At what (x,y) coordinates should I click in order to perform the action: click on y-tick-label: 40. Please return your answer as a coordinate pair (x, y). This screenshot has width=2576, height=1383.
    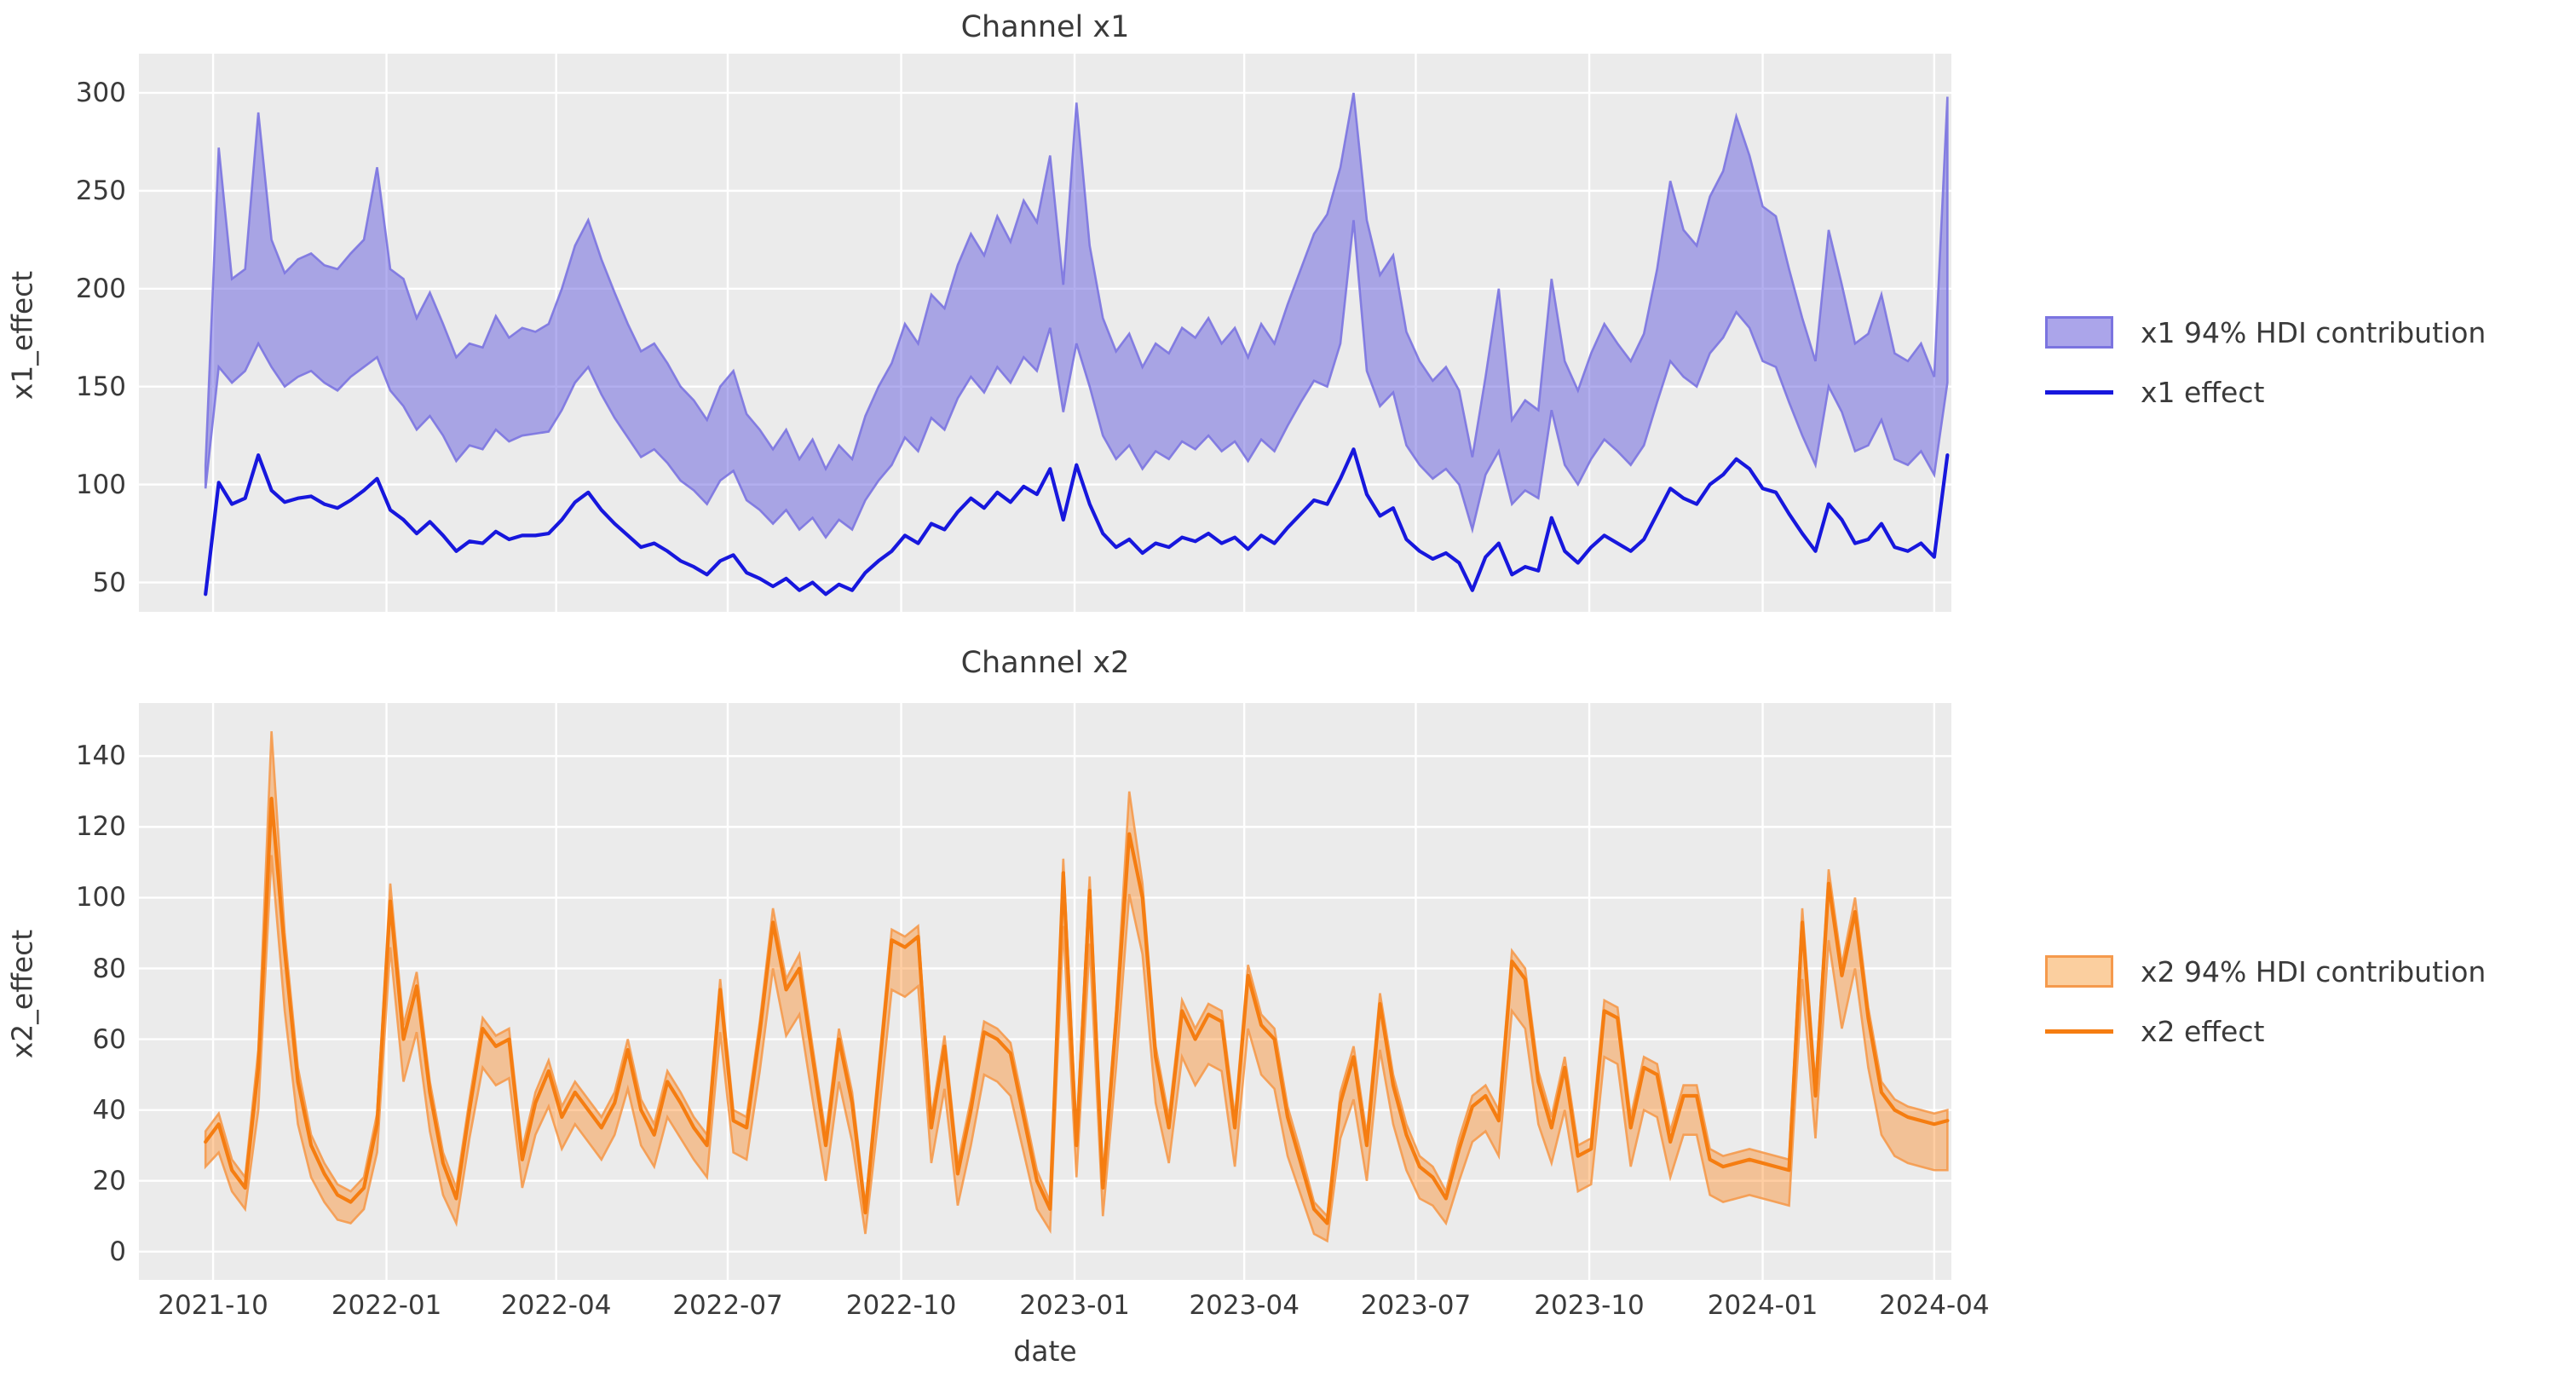
    Looking at the image, I should click on (109, 1110).